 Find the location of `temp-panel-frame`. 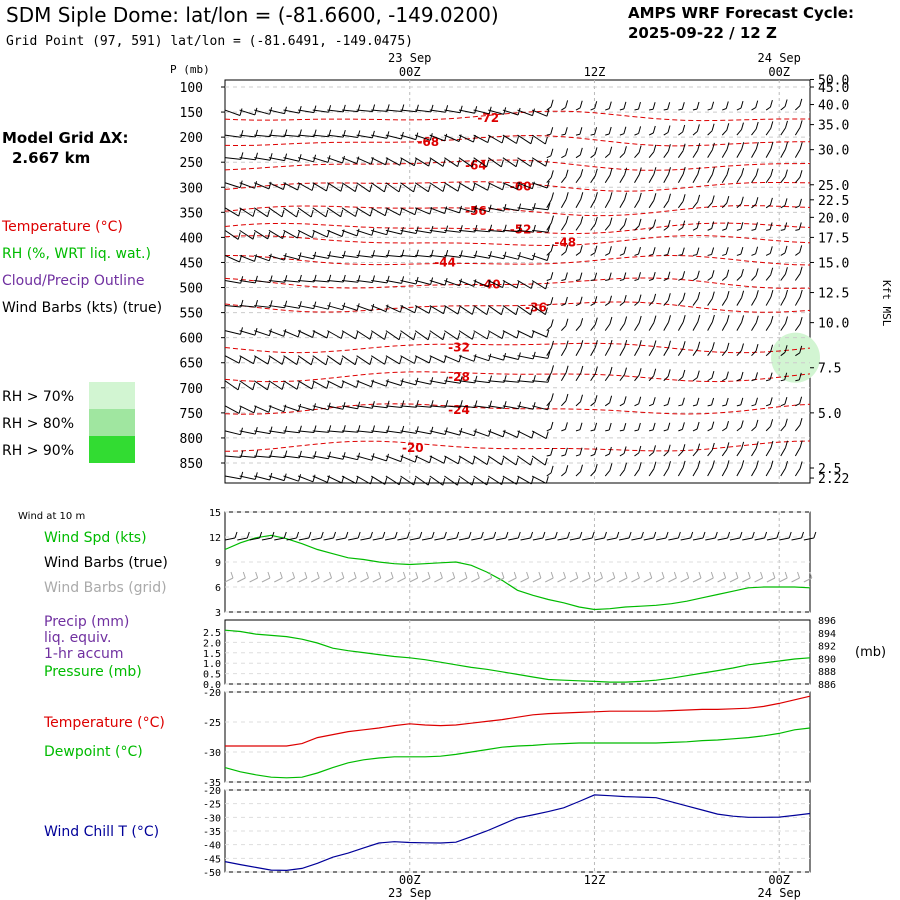

temp-panel-frame is located at coordinates (517, 737).